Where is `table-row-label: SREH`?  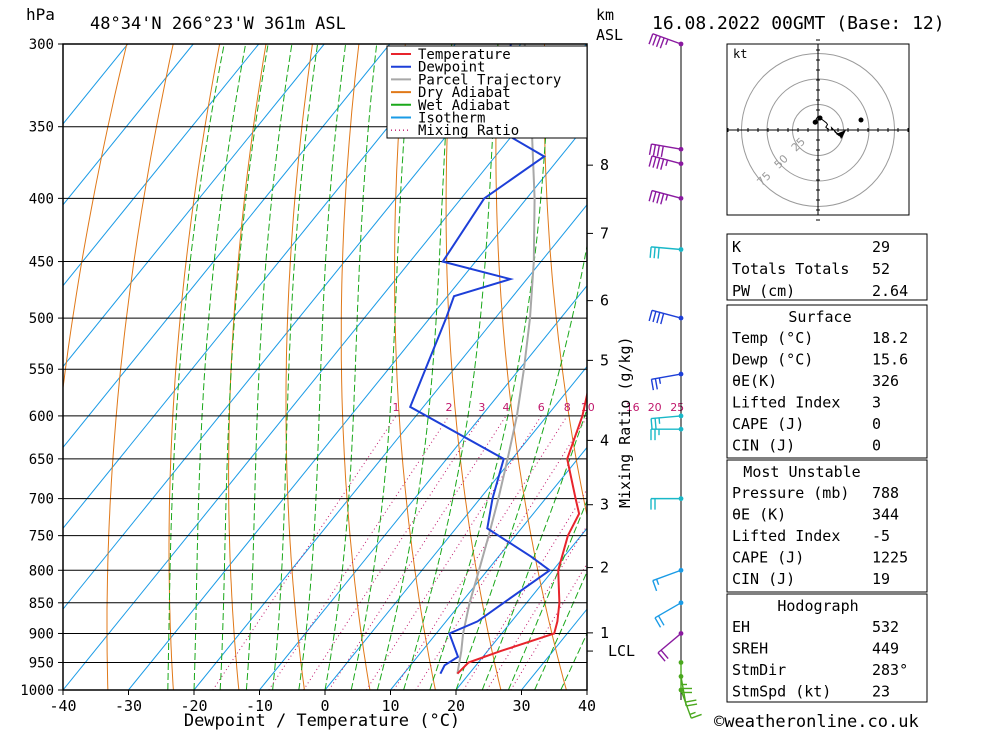 table-row-label: SREH is located at coordinates (750, 649).